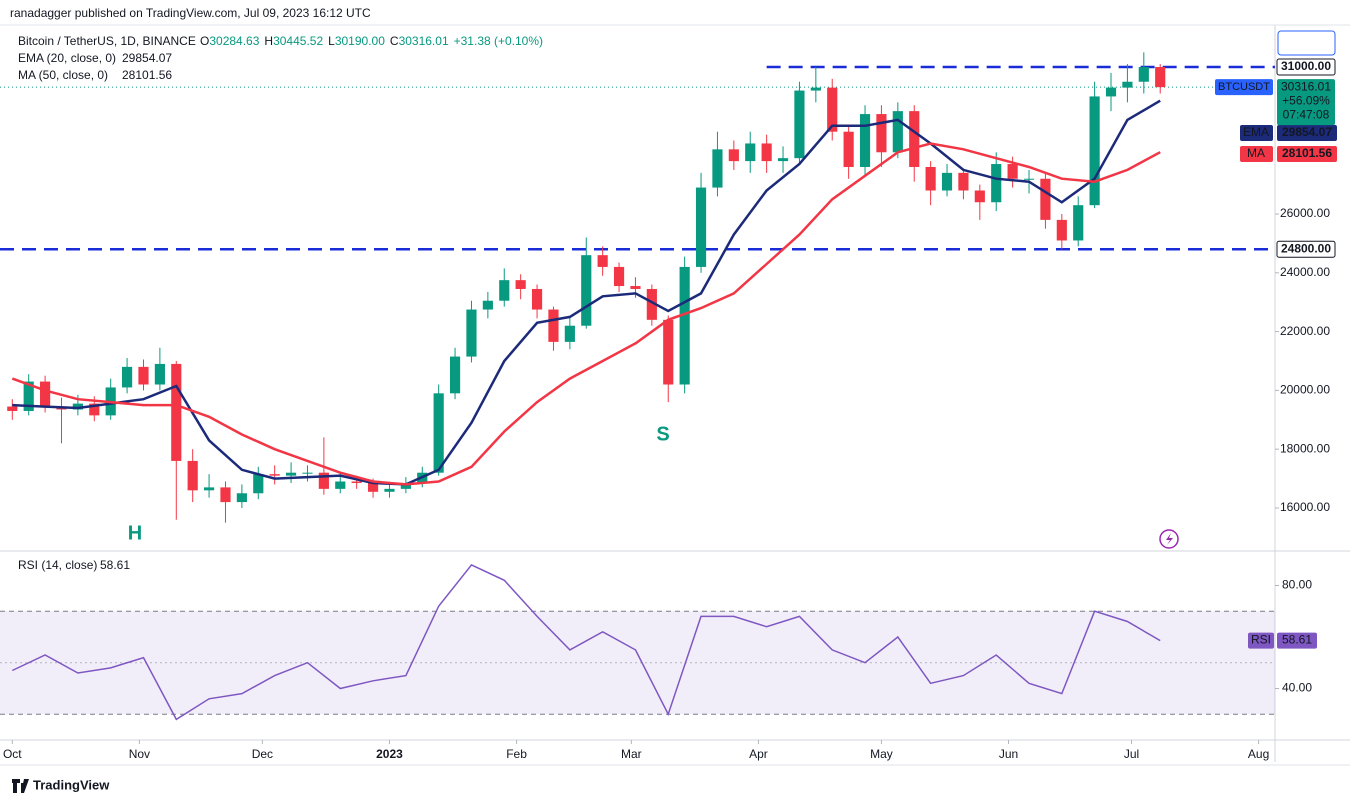  What do you see at coordinates (204, 41) in the screenshot?
I see `ohlc-key: O` at bounding box center [204, 41].